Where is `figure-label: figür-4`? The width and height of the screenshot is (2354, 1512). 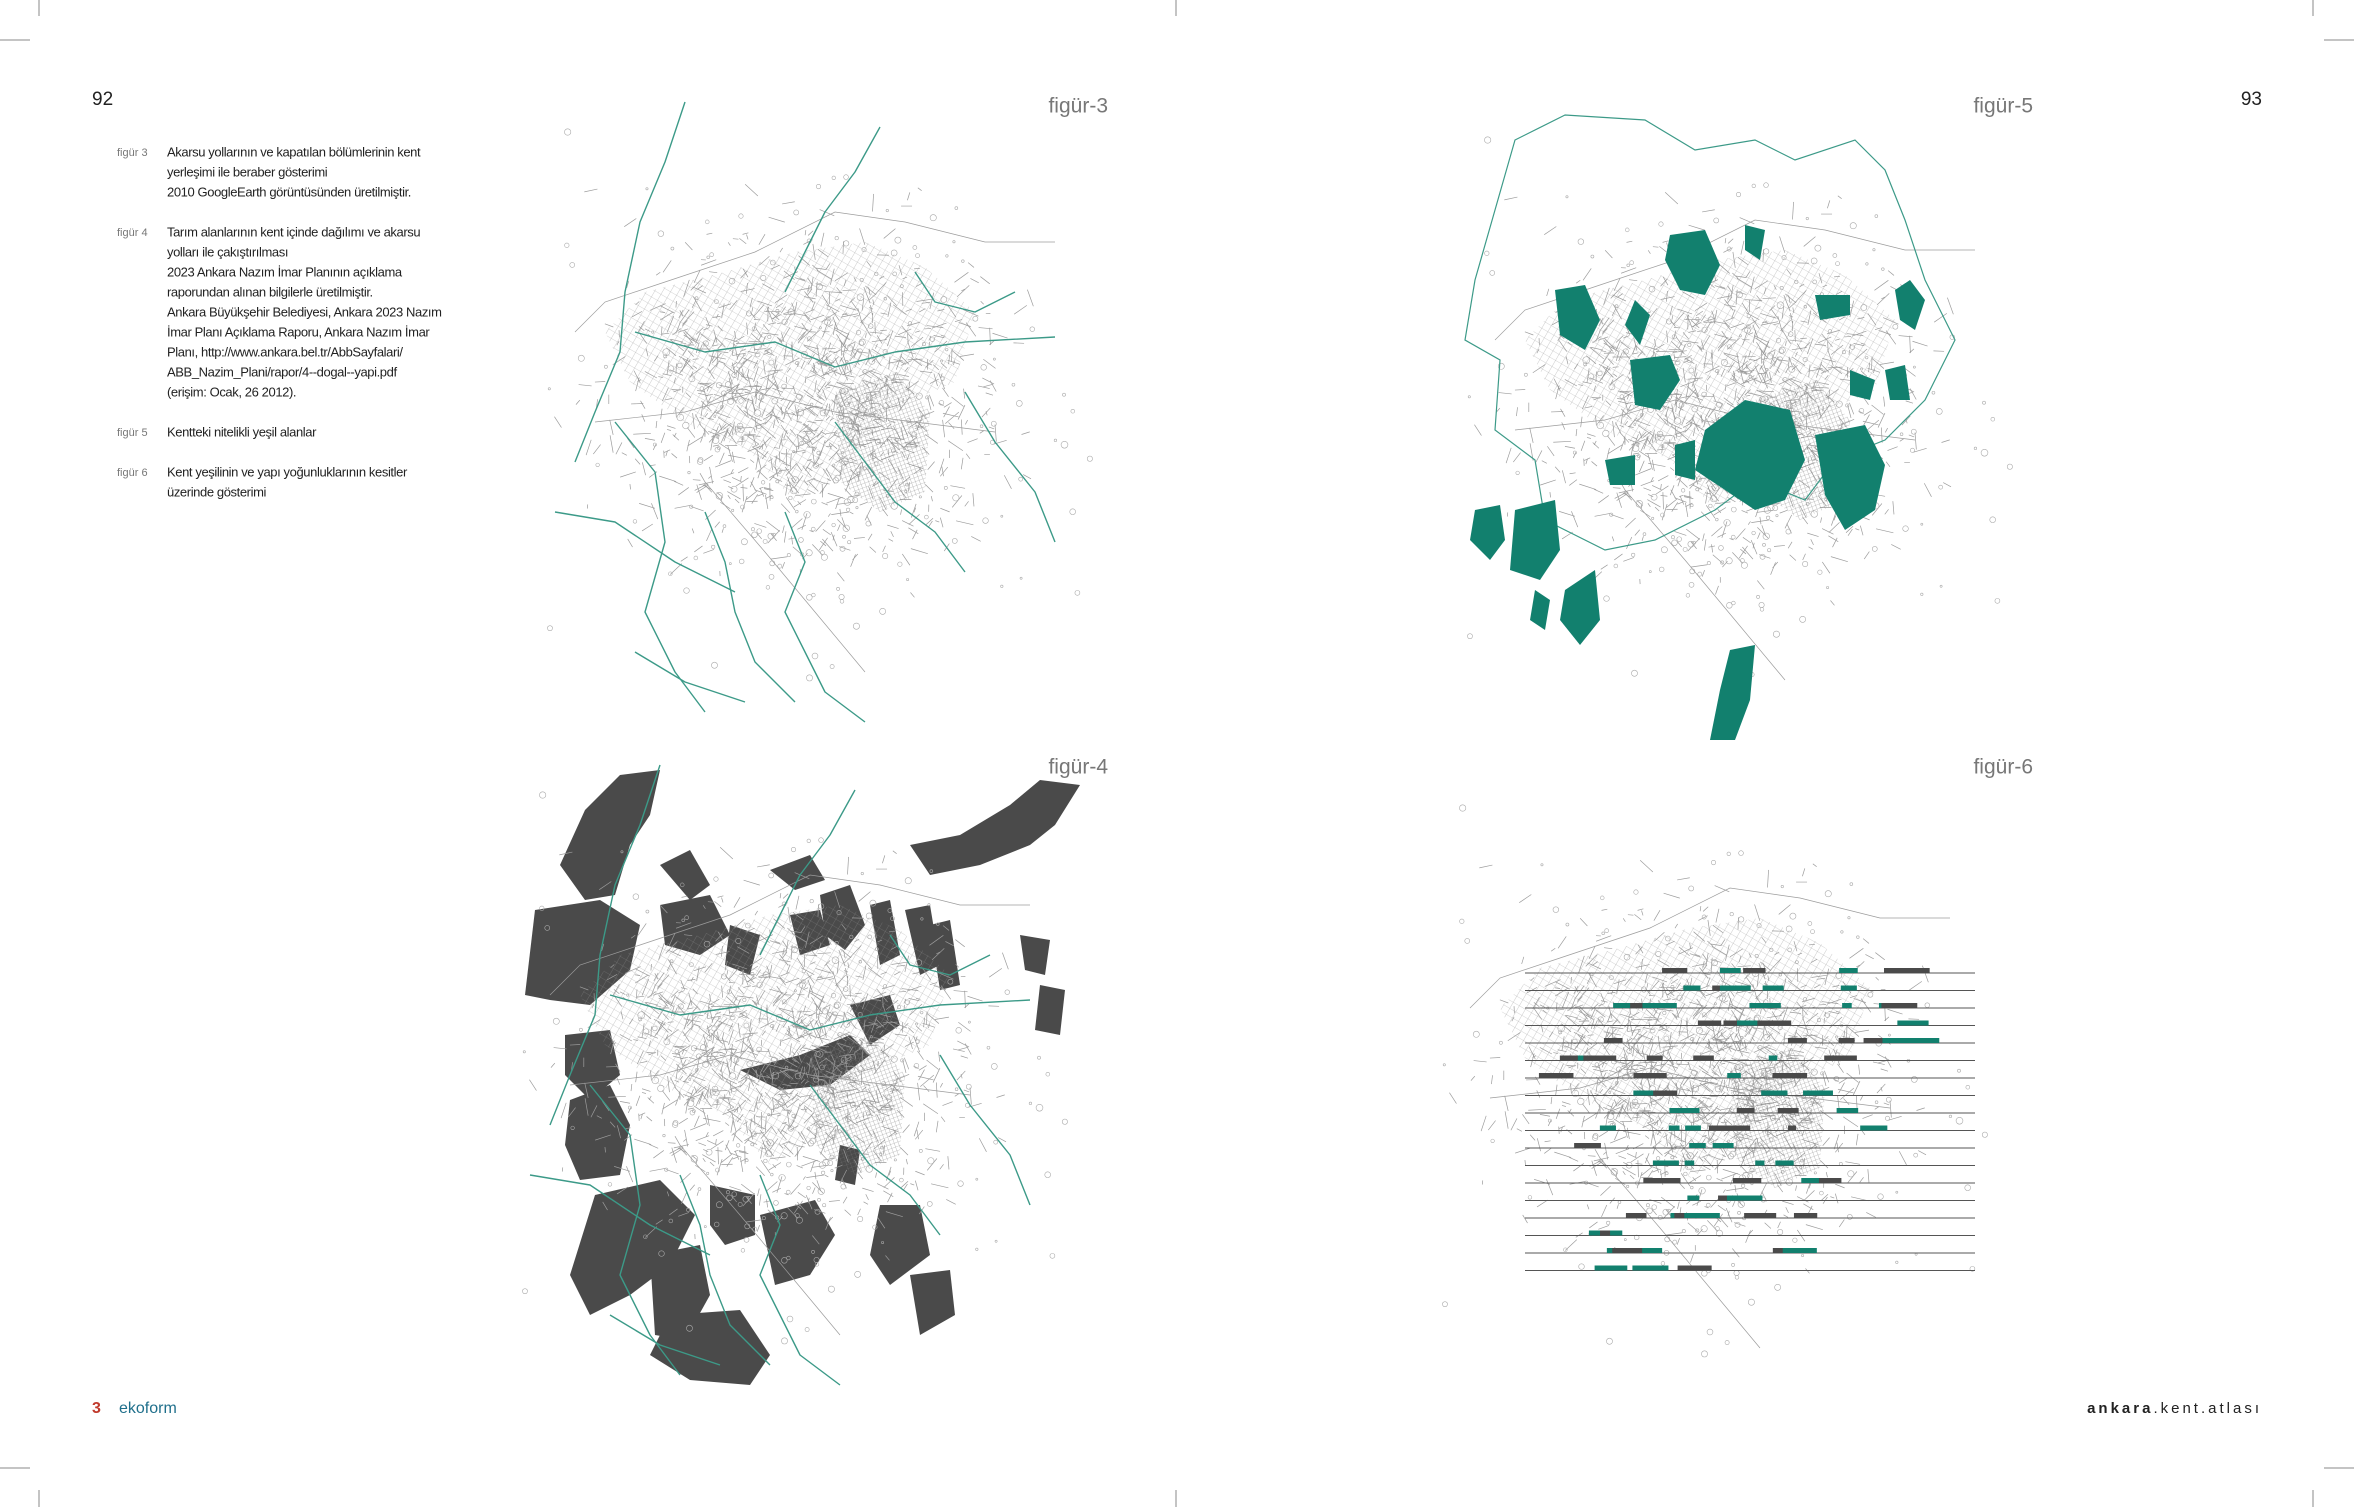 figure-label: figür-4 is located at coordinates (1078, 767).